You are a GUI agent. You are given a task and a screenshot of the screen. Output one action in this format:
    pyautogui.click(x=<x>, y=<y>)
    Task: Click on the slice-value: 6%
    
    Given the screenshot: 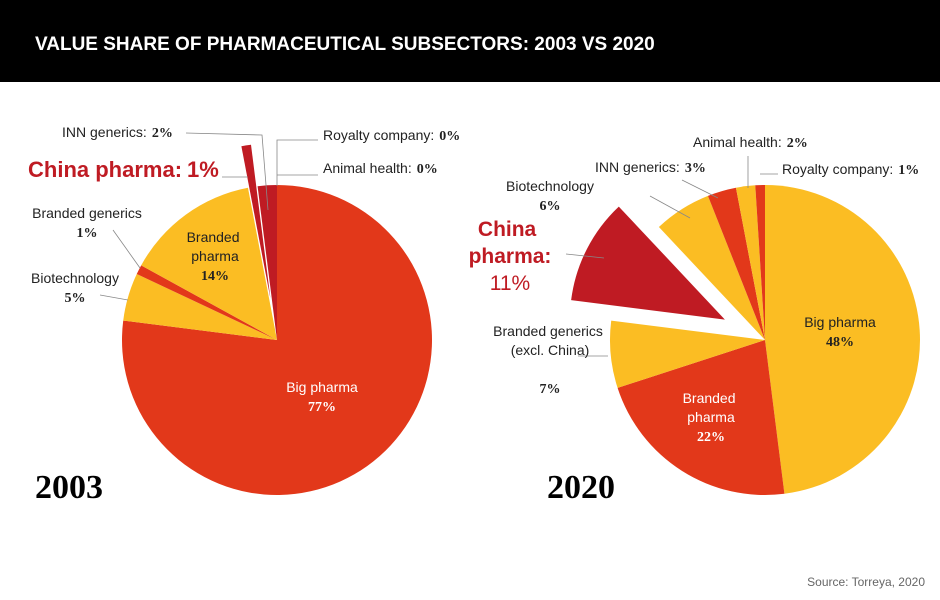 What is the action you would take?
    pyautogui.click(x=550, y=206)
    